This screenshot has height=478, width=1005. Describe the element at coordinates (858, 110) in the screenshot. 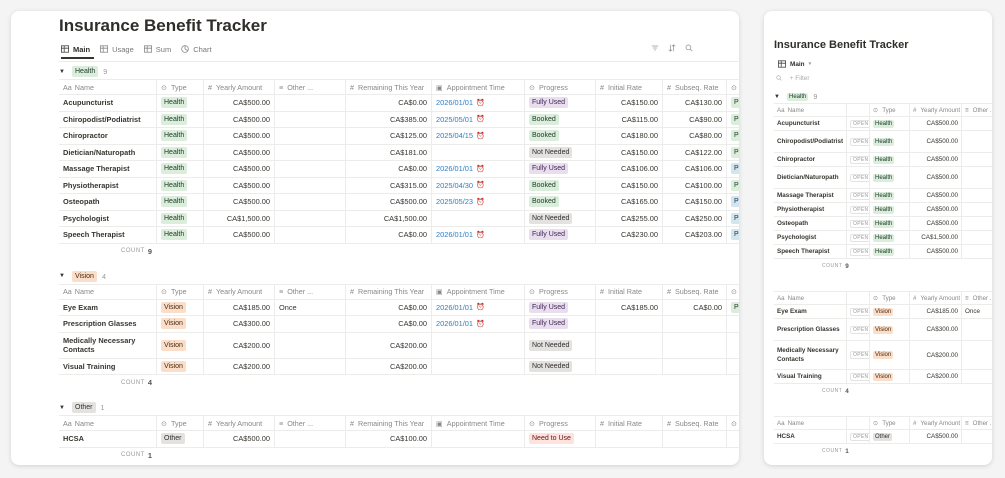

I see `column-header-` at that location.